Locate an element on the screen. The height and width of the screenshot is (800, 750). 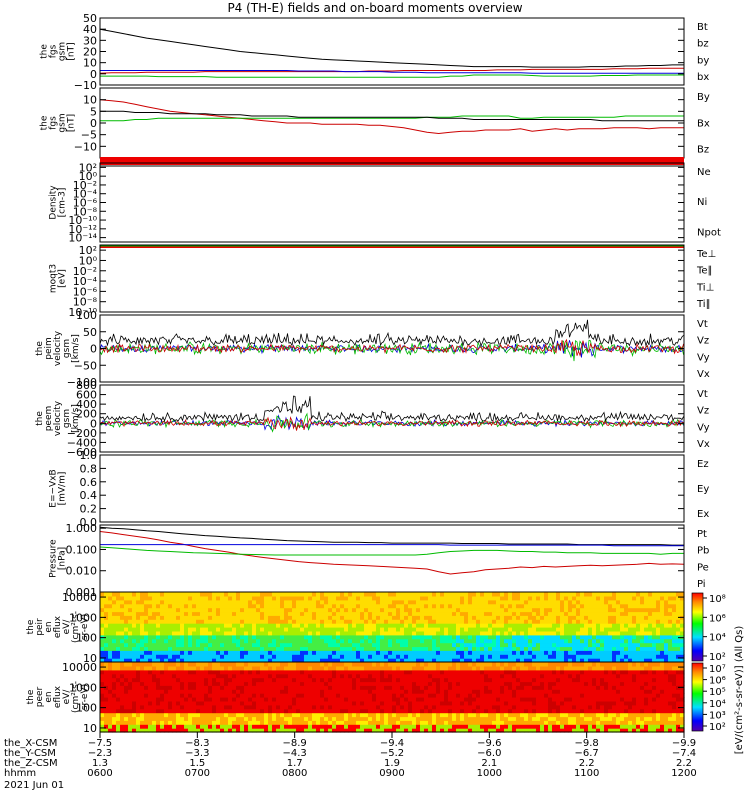
y-label-line: the is located at coordinates (31, 626).